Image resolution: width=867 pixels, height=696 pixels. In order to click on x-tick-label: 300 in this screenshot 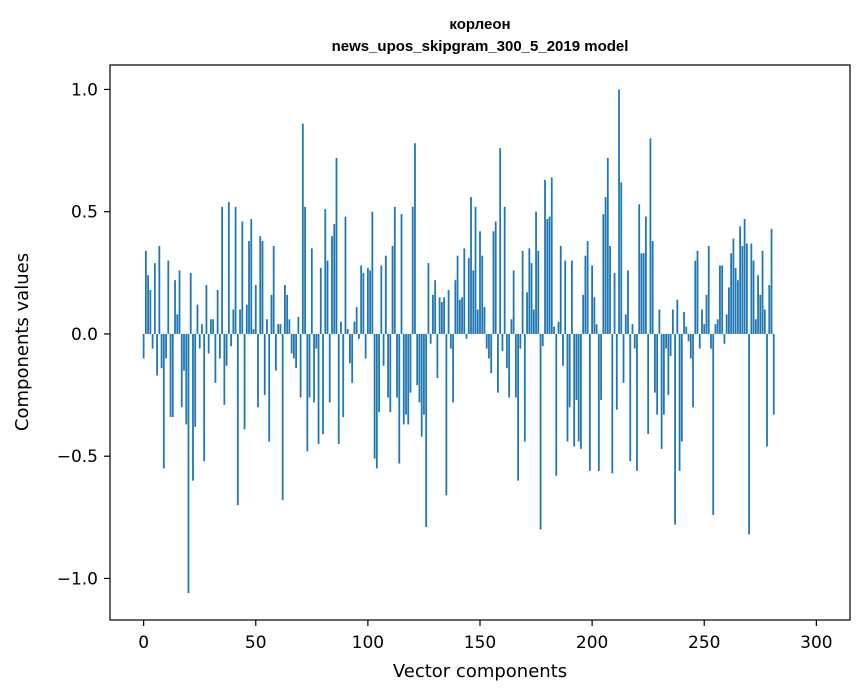, I will do `click(816, 643)`.